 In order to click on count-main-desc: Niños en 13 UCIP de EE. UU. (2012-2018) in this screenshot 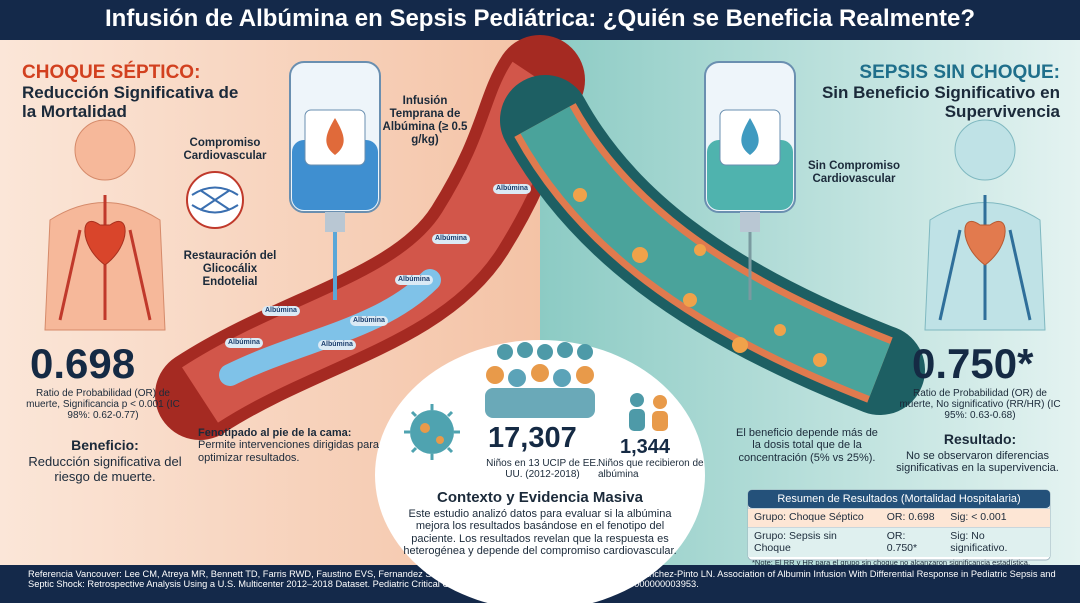, I will do `click(542, 469)`.